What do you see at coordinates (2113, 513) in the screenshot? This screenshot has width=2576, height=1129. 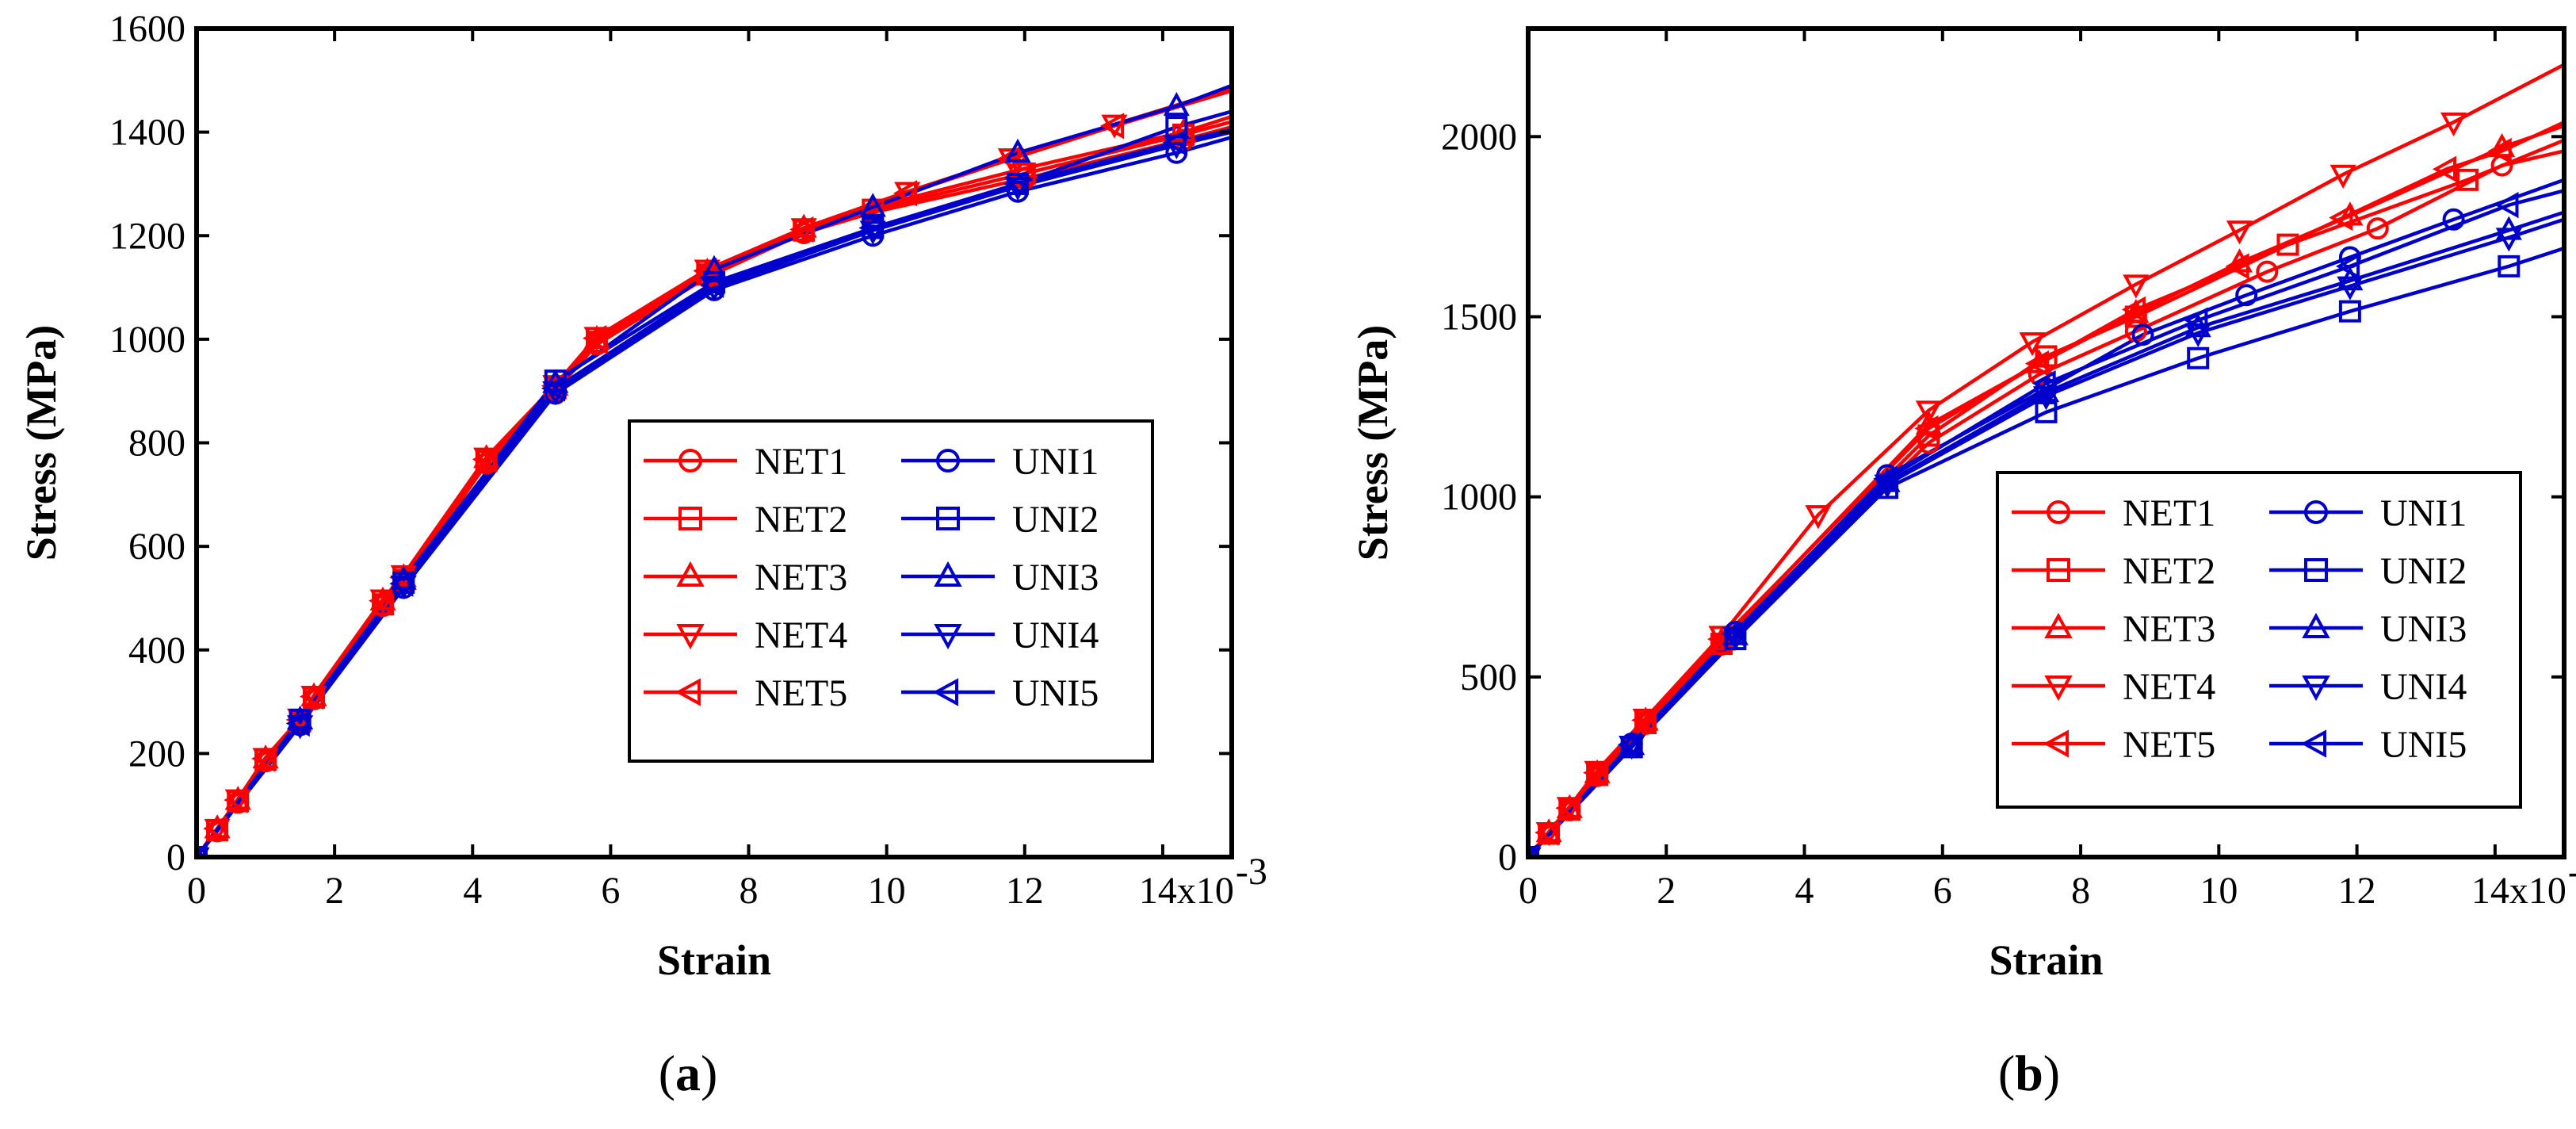 I see `legend-item-net1: NET1` at bounding box center [2113, 513].